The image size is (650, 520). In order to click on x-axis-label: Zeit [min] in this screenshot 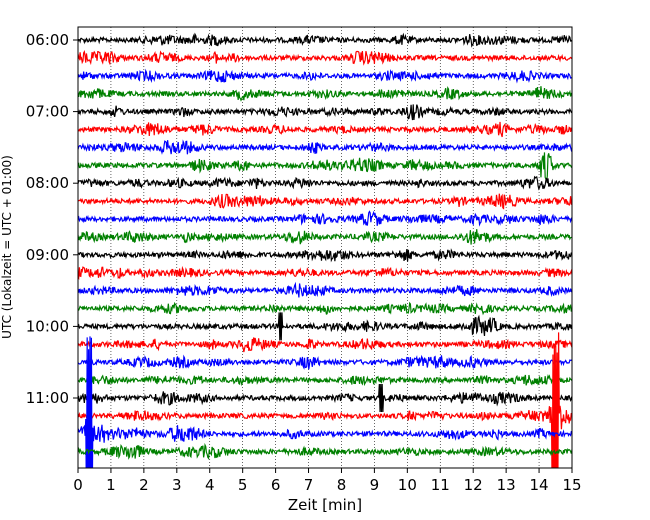, I will do `click(325, 505)`.